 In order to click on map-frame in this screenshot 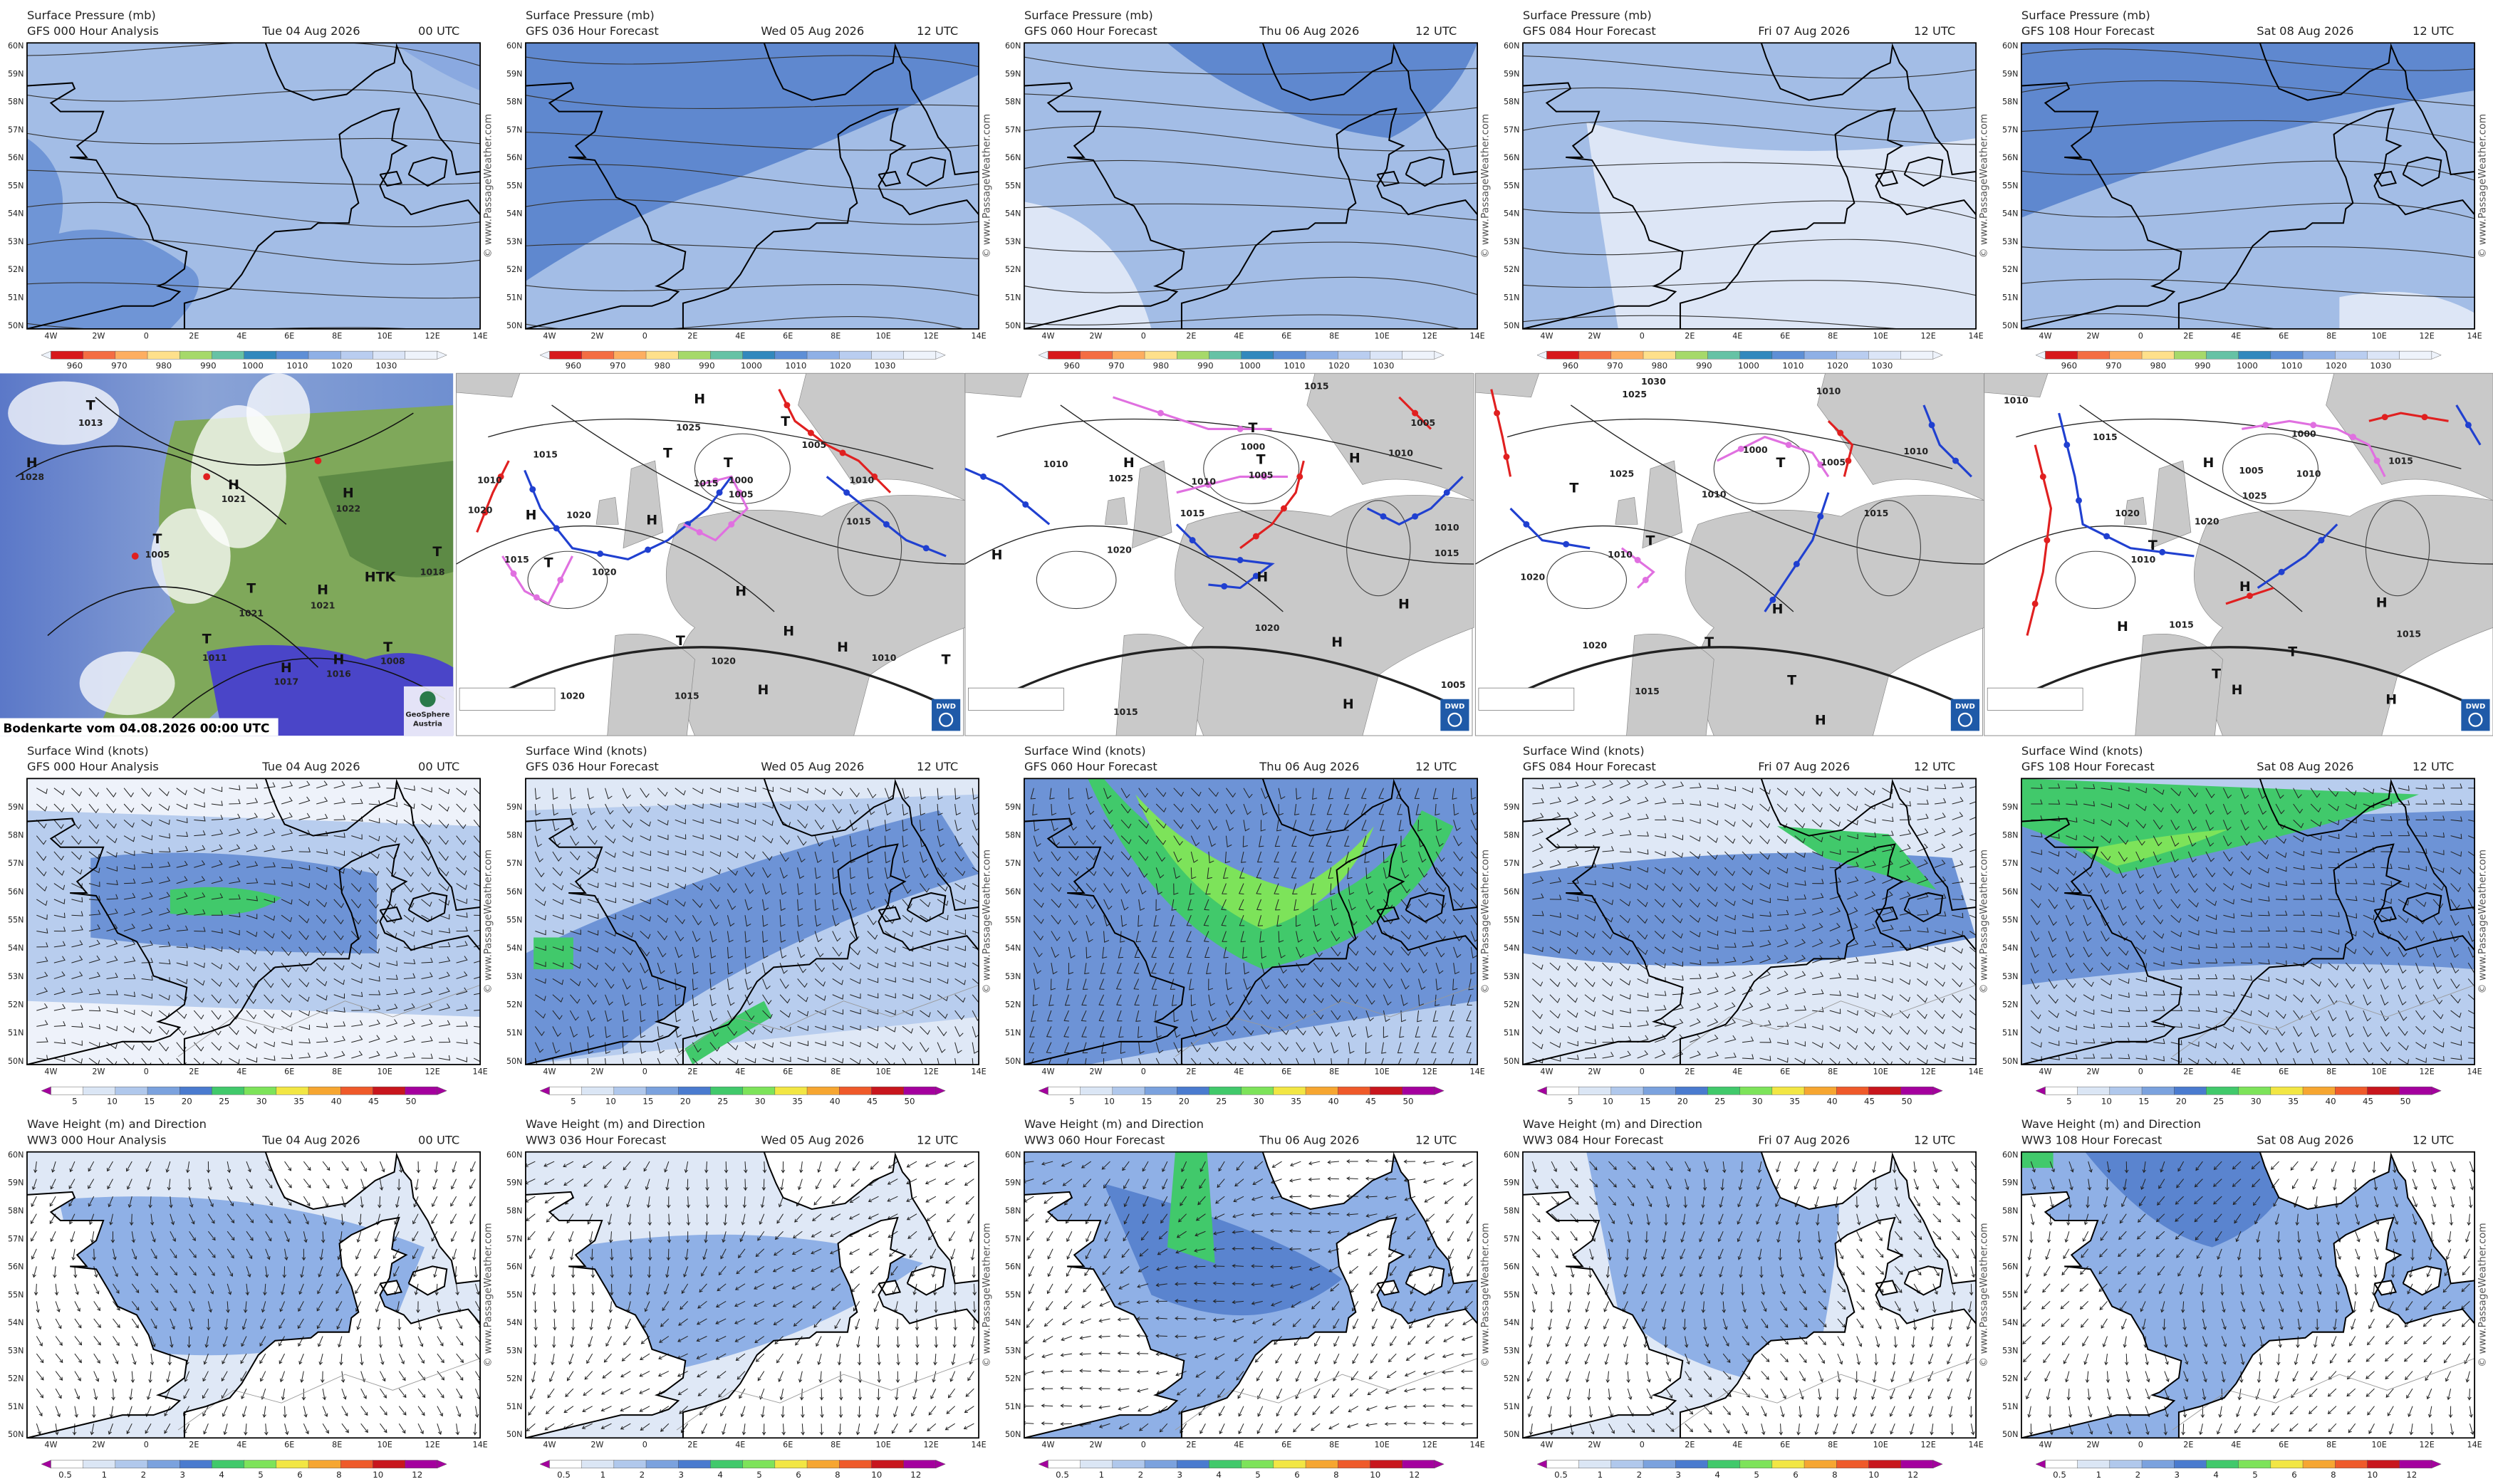, I will do `click(254, 1295)`.